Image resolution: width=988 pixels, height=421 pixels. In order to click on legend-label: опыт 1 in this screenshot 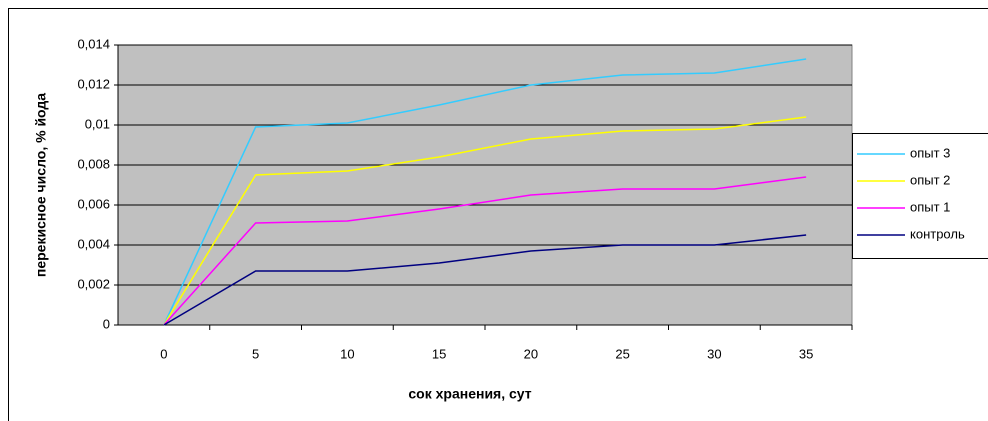, I will do `click(930, 206)`.